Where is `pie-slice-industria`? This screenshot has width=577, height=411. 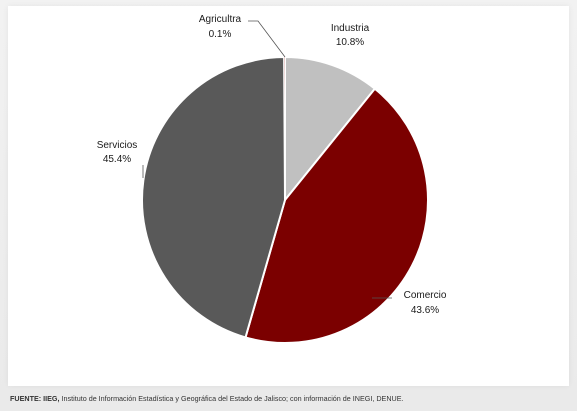 pie-slice-industria is located at coordinates (330, 129).